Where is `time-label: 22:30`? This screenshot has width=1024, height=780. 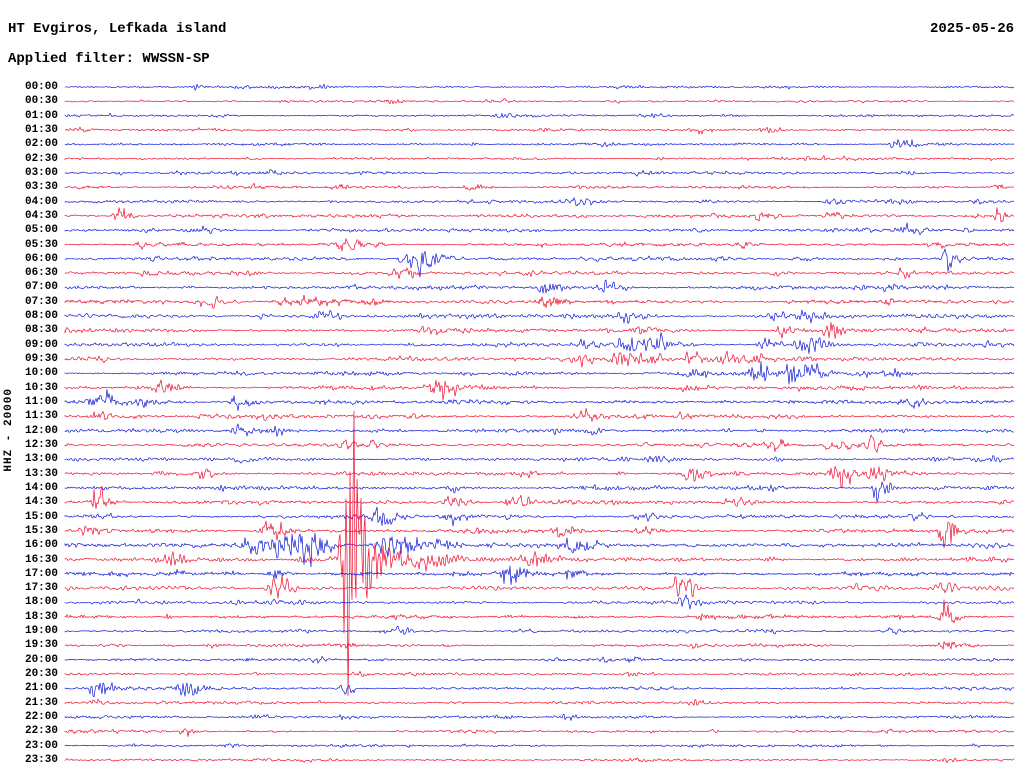 time-label: 22:30 is located at coordinates (41, 731).